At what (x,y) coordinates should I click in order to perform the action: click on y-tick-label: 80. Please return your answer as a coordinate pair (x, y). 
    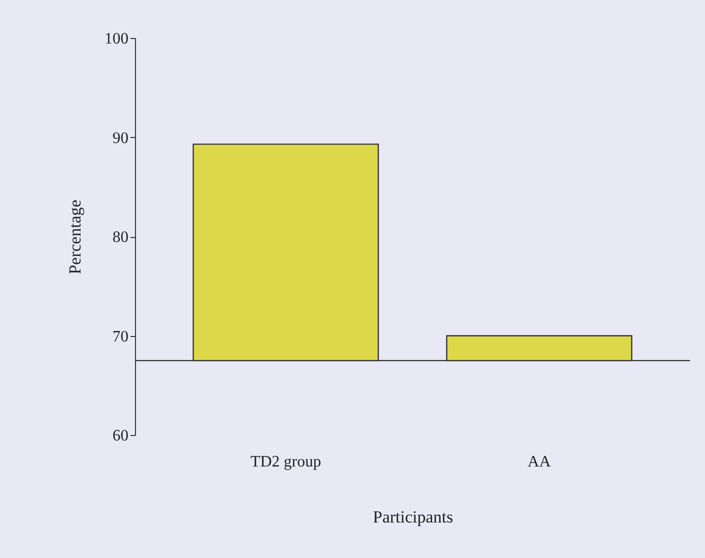
    Looking at the image, I should click on (120, 237).